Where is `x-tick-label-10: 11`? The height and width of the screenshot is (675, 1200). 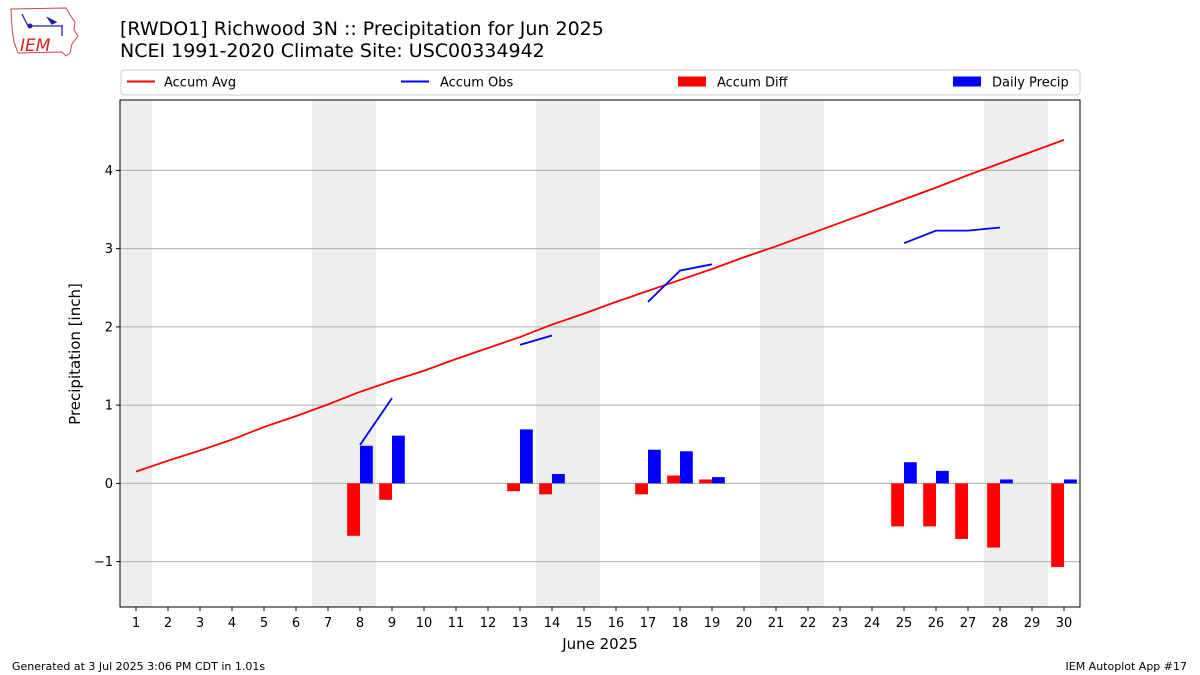
x-tick-label-10: 11 is located at coordinates (456, 623).